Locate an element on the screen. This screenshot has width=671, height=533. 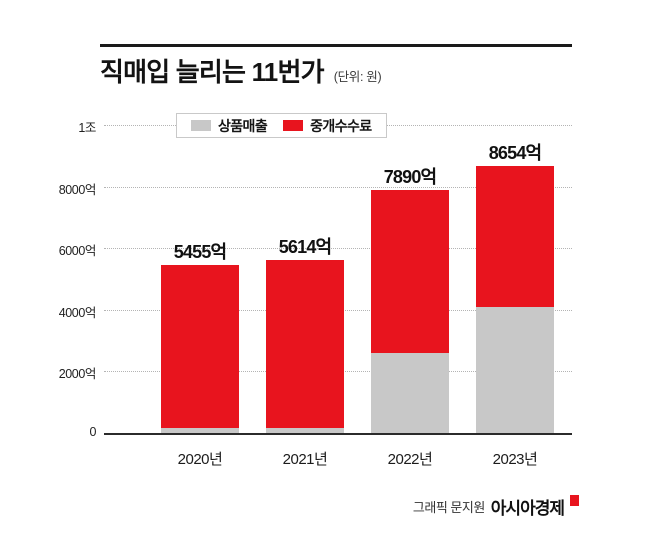
x-axis-line is located at coordinates (338, 434).